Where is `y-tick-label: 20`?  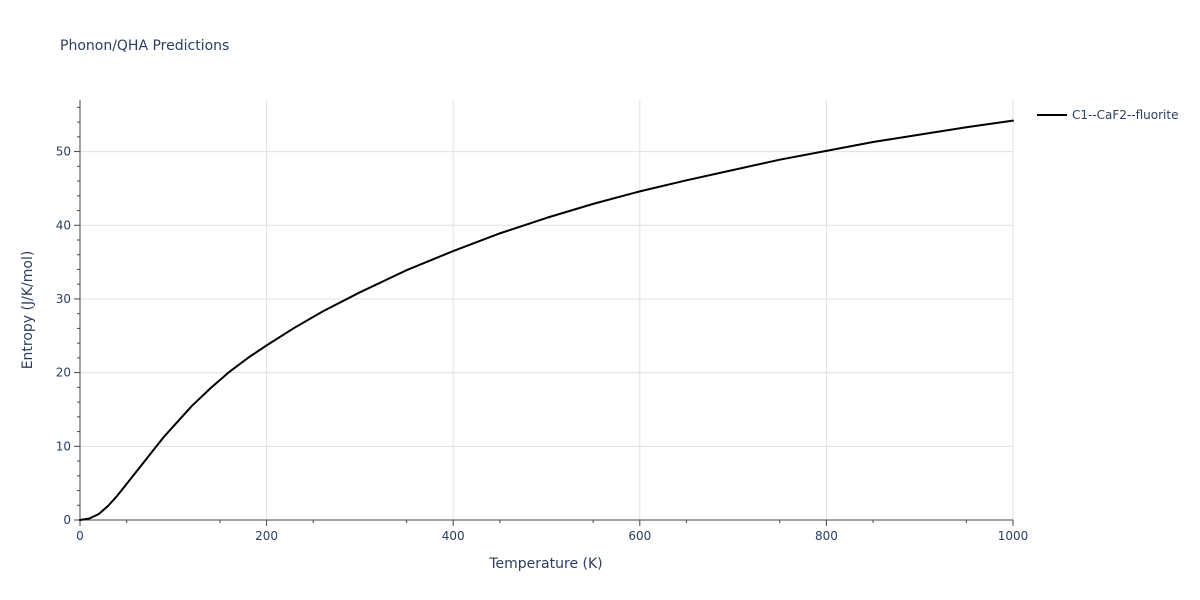 y-tick-label: 20 is located at coordinates (63, 373).